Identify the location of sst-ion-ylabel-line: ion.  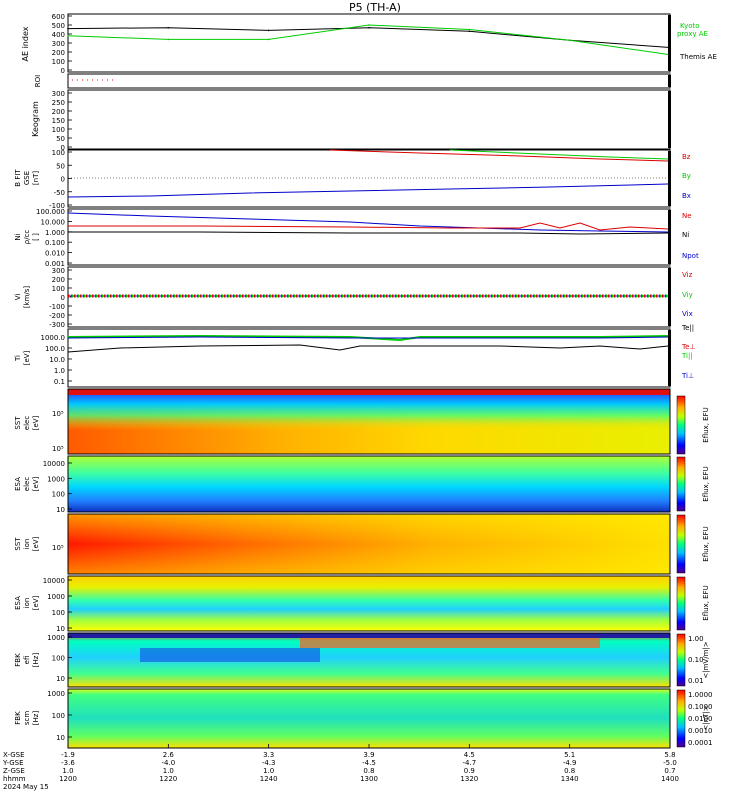
(27, 544).